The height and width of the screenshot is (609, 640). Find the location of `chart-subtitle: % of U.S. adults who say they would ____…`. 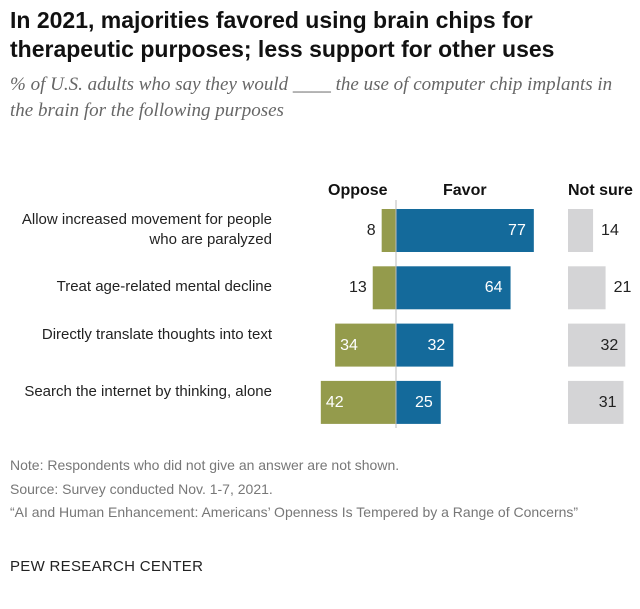

chart-subtitle: % of U.S. adults who say they would ____… is located at coordinates (311, 97).